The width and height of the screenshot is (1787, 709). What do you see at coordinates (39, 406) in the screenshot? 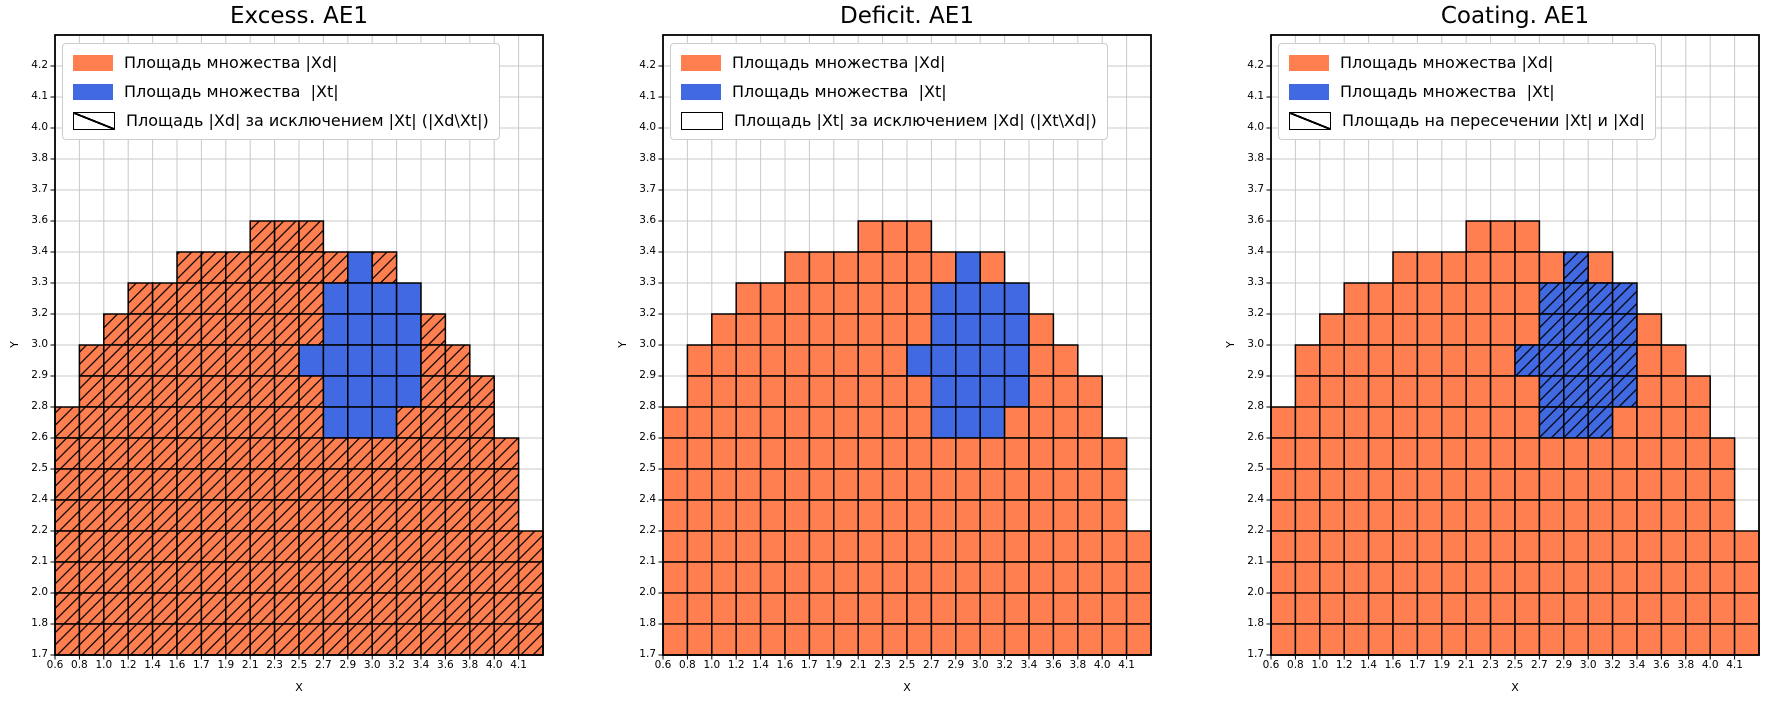
I see `y-tick-label: 2.8` at bounding box center [39, 406].